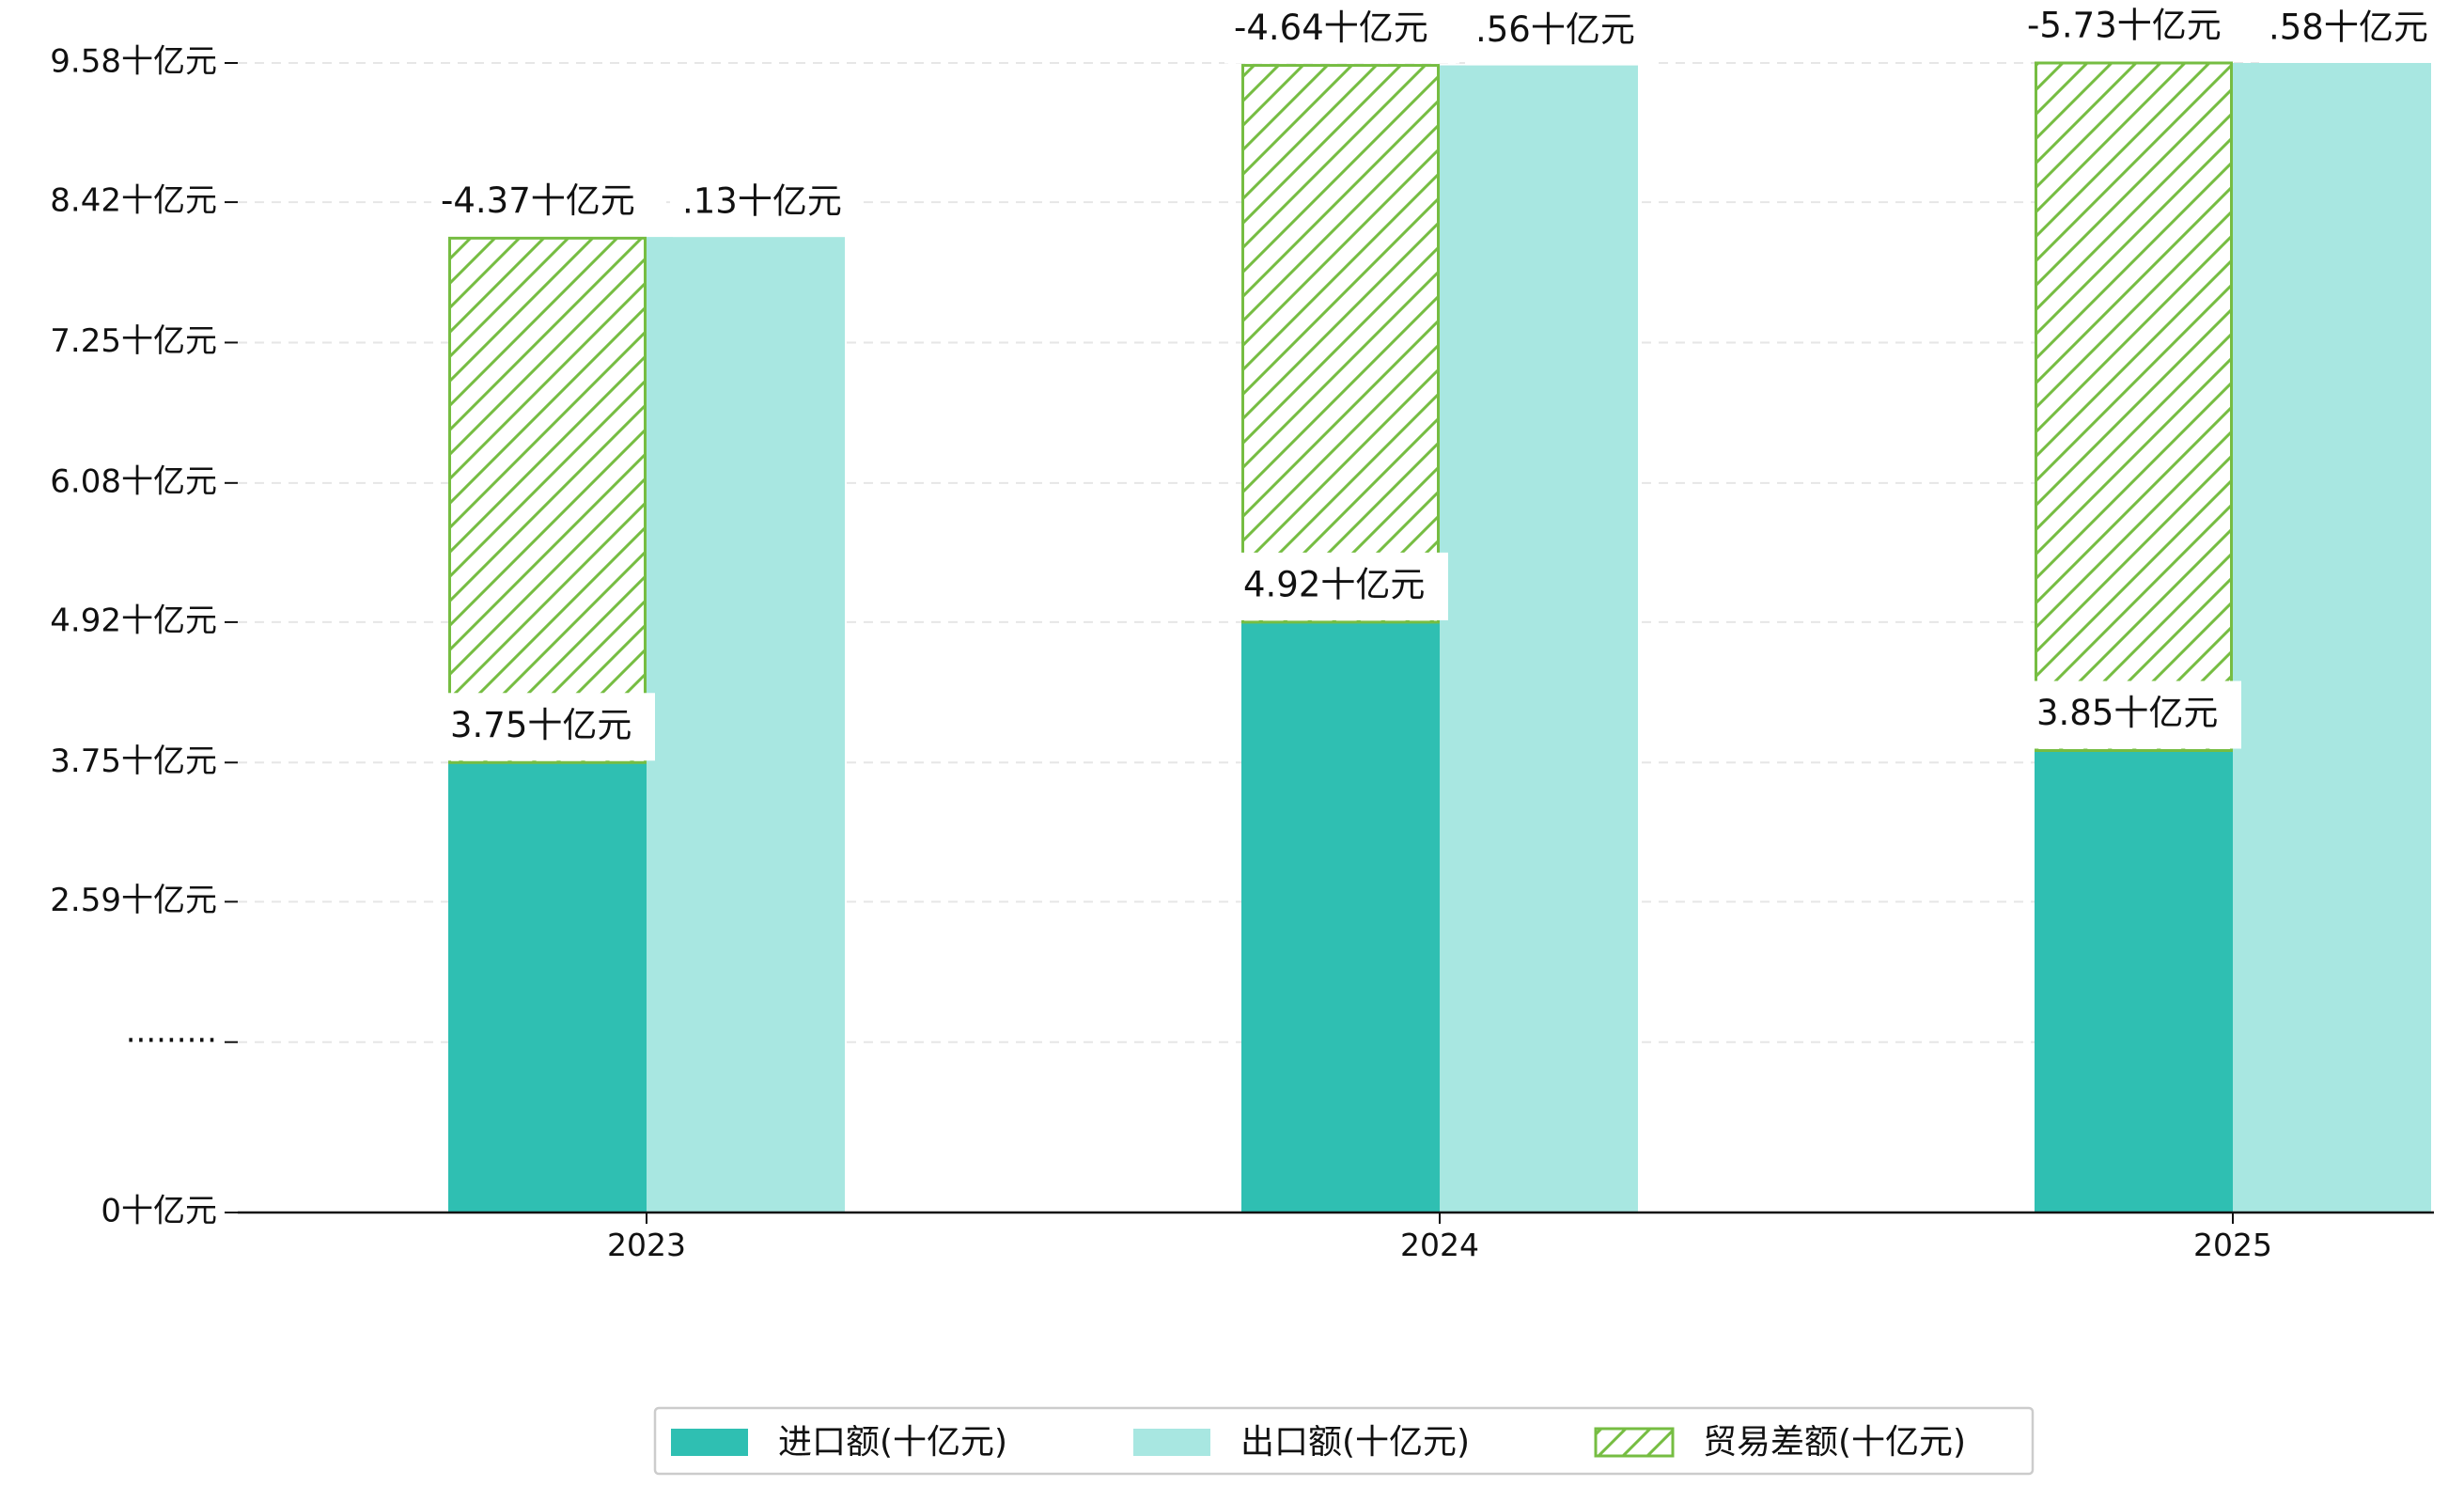  What do you see at coordinates (1334, 584) in the screenshot?
I see `import-value-label: 4.92十亿元` at bounding box center [1334, 584].